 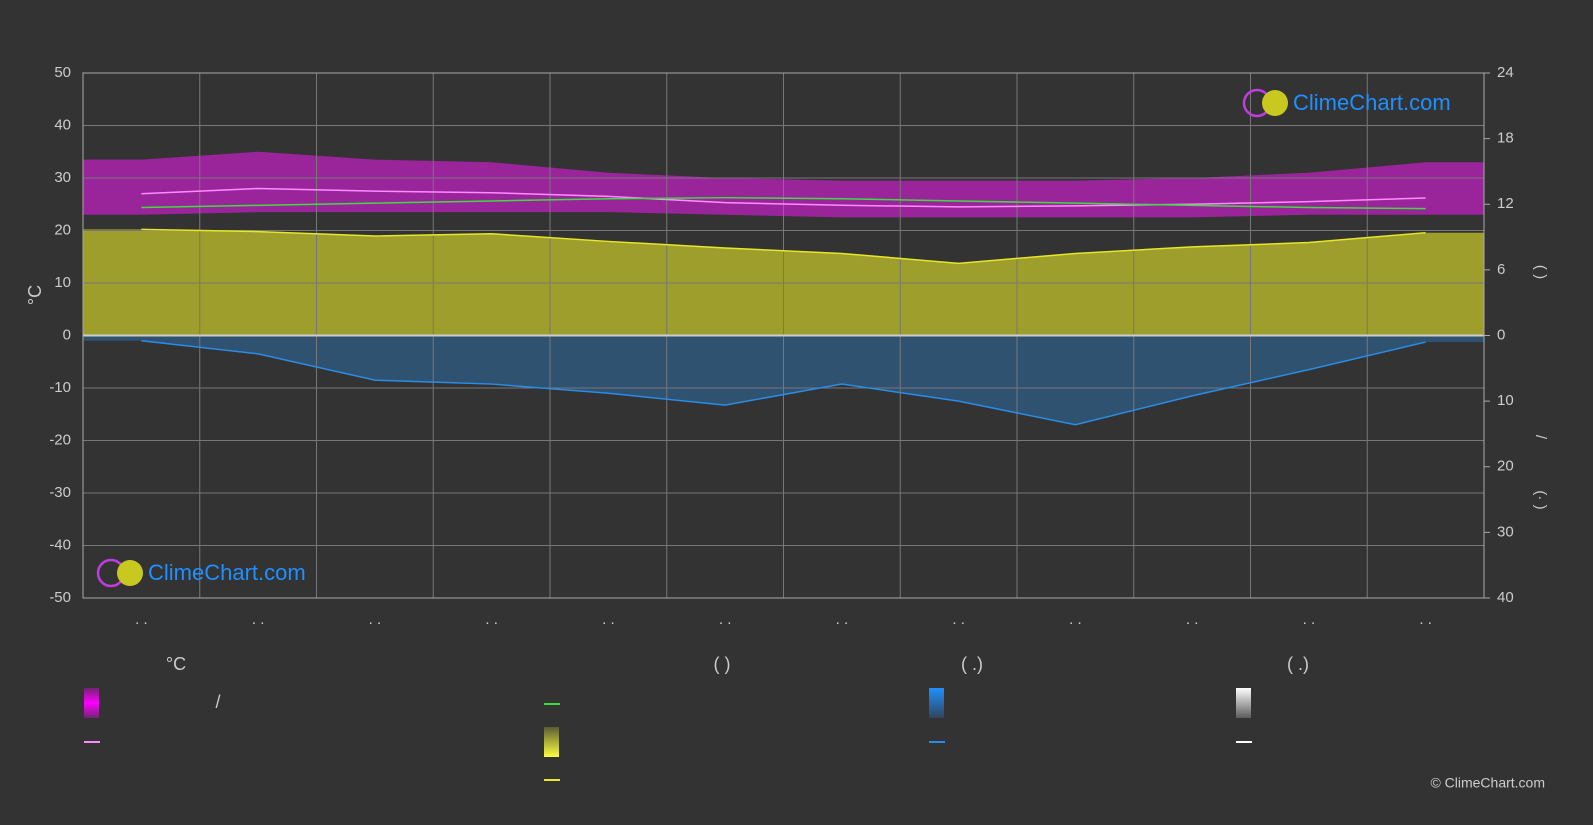 I want to click on y2-tick-label: 12, so click(x=1505, y=203).